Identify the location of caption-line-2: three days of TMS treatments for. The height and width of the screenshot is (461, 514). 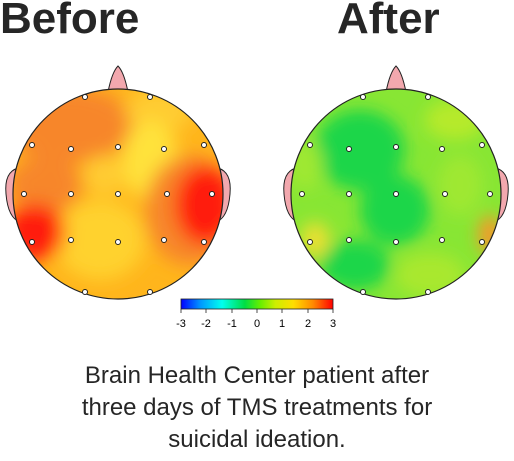
(257, 407).